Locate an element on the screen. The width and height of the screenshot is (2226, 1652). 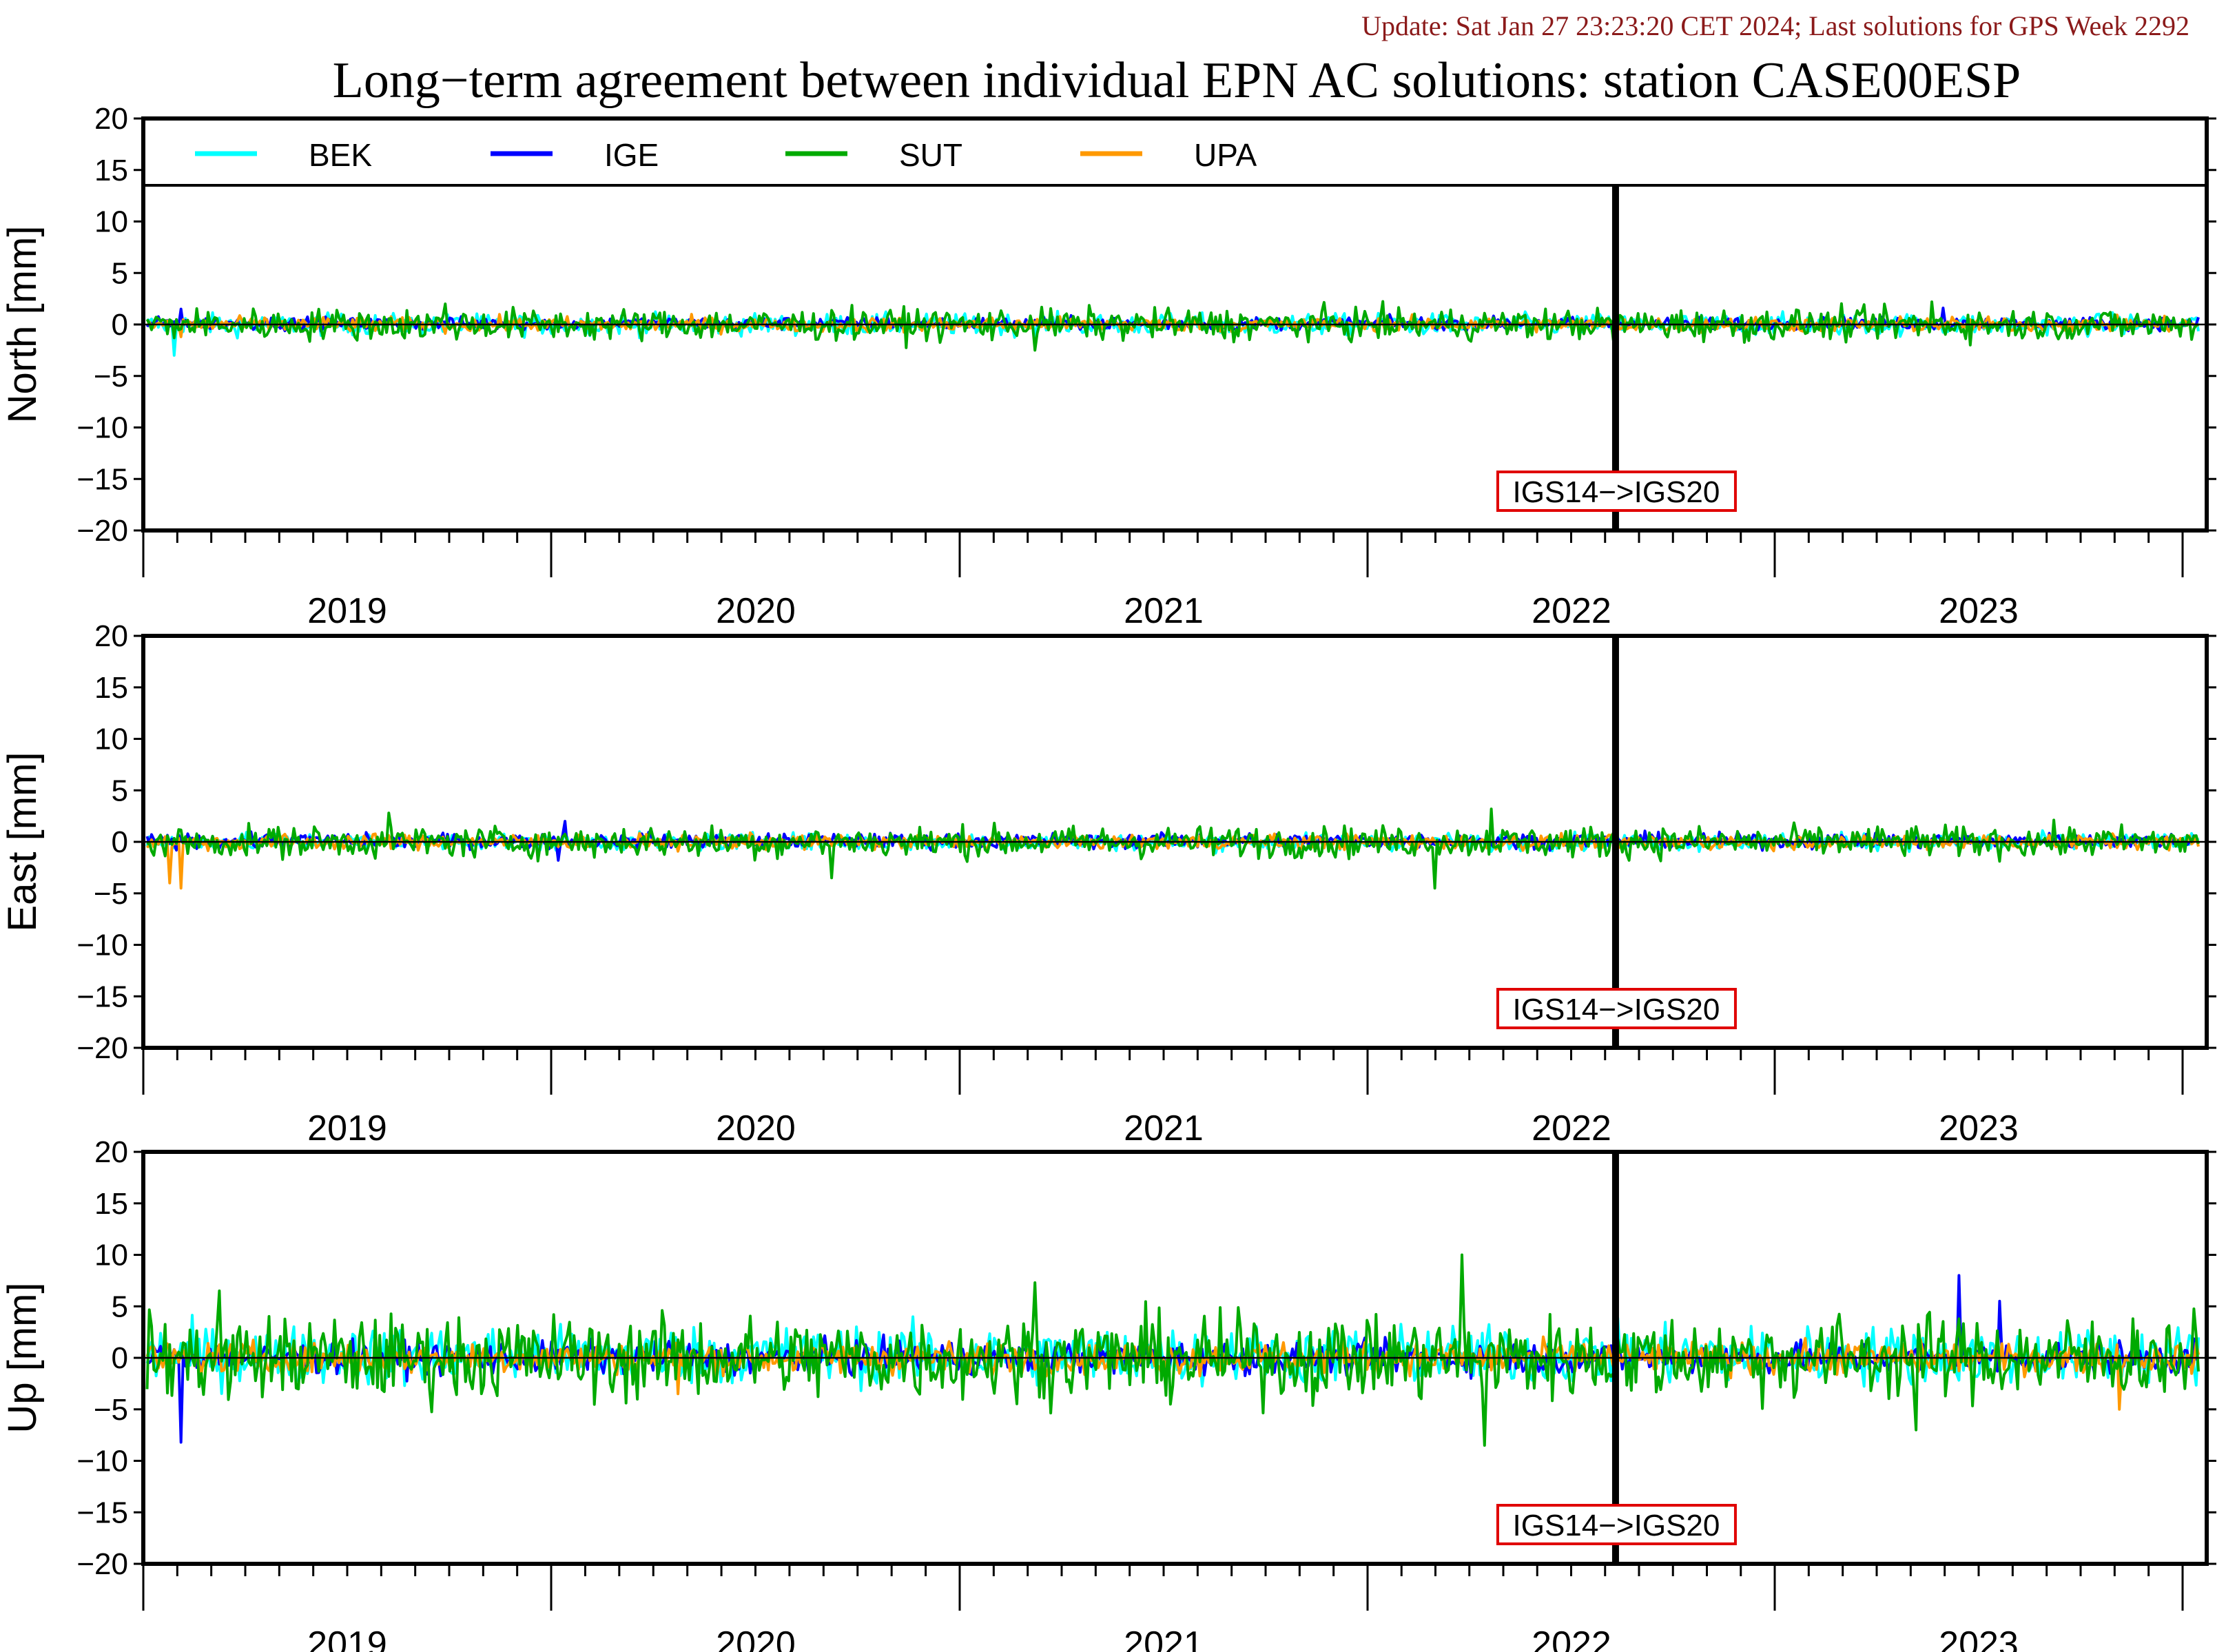
legend-label-bek: BEK is located at coordinates (340, 155).